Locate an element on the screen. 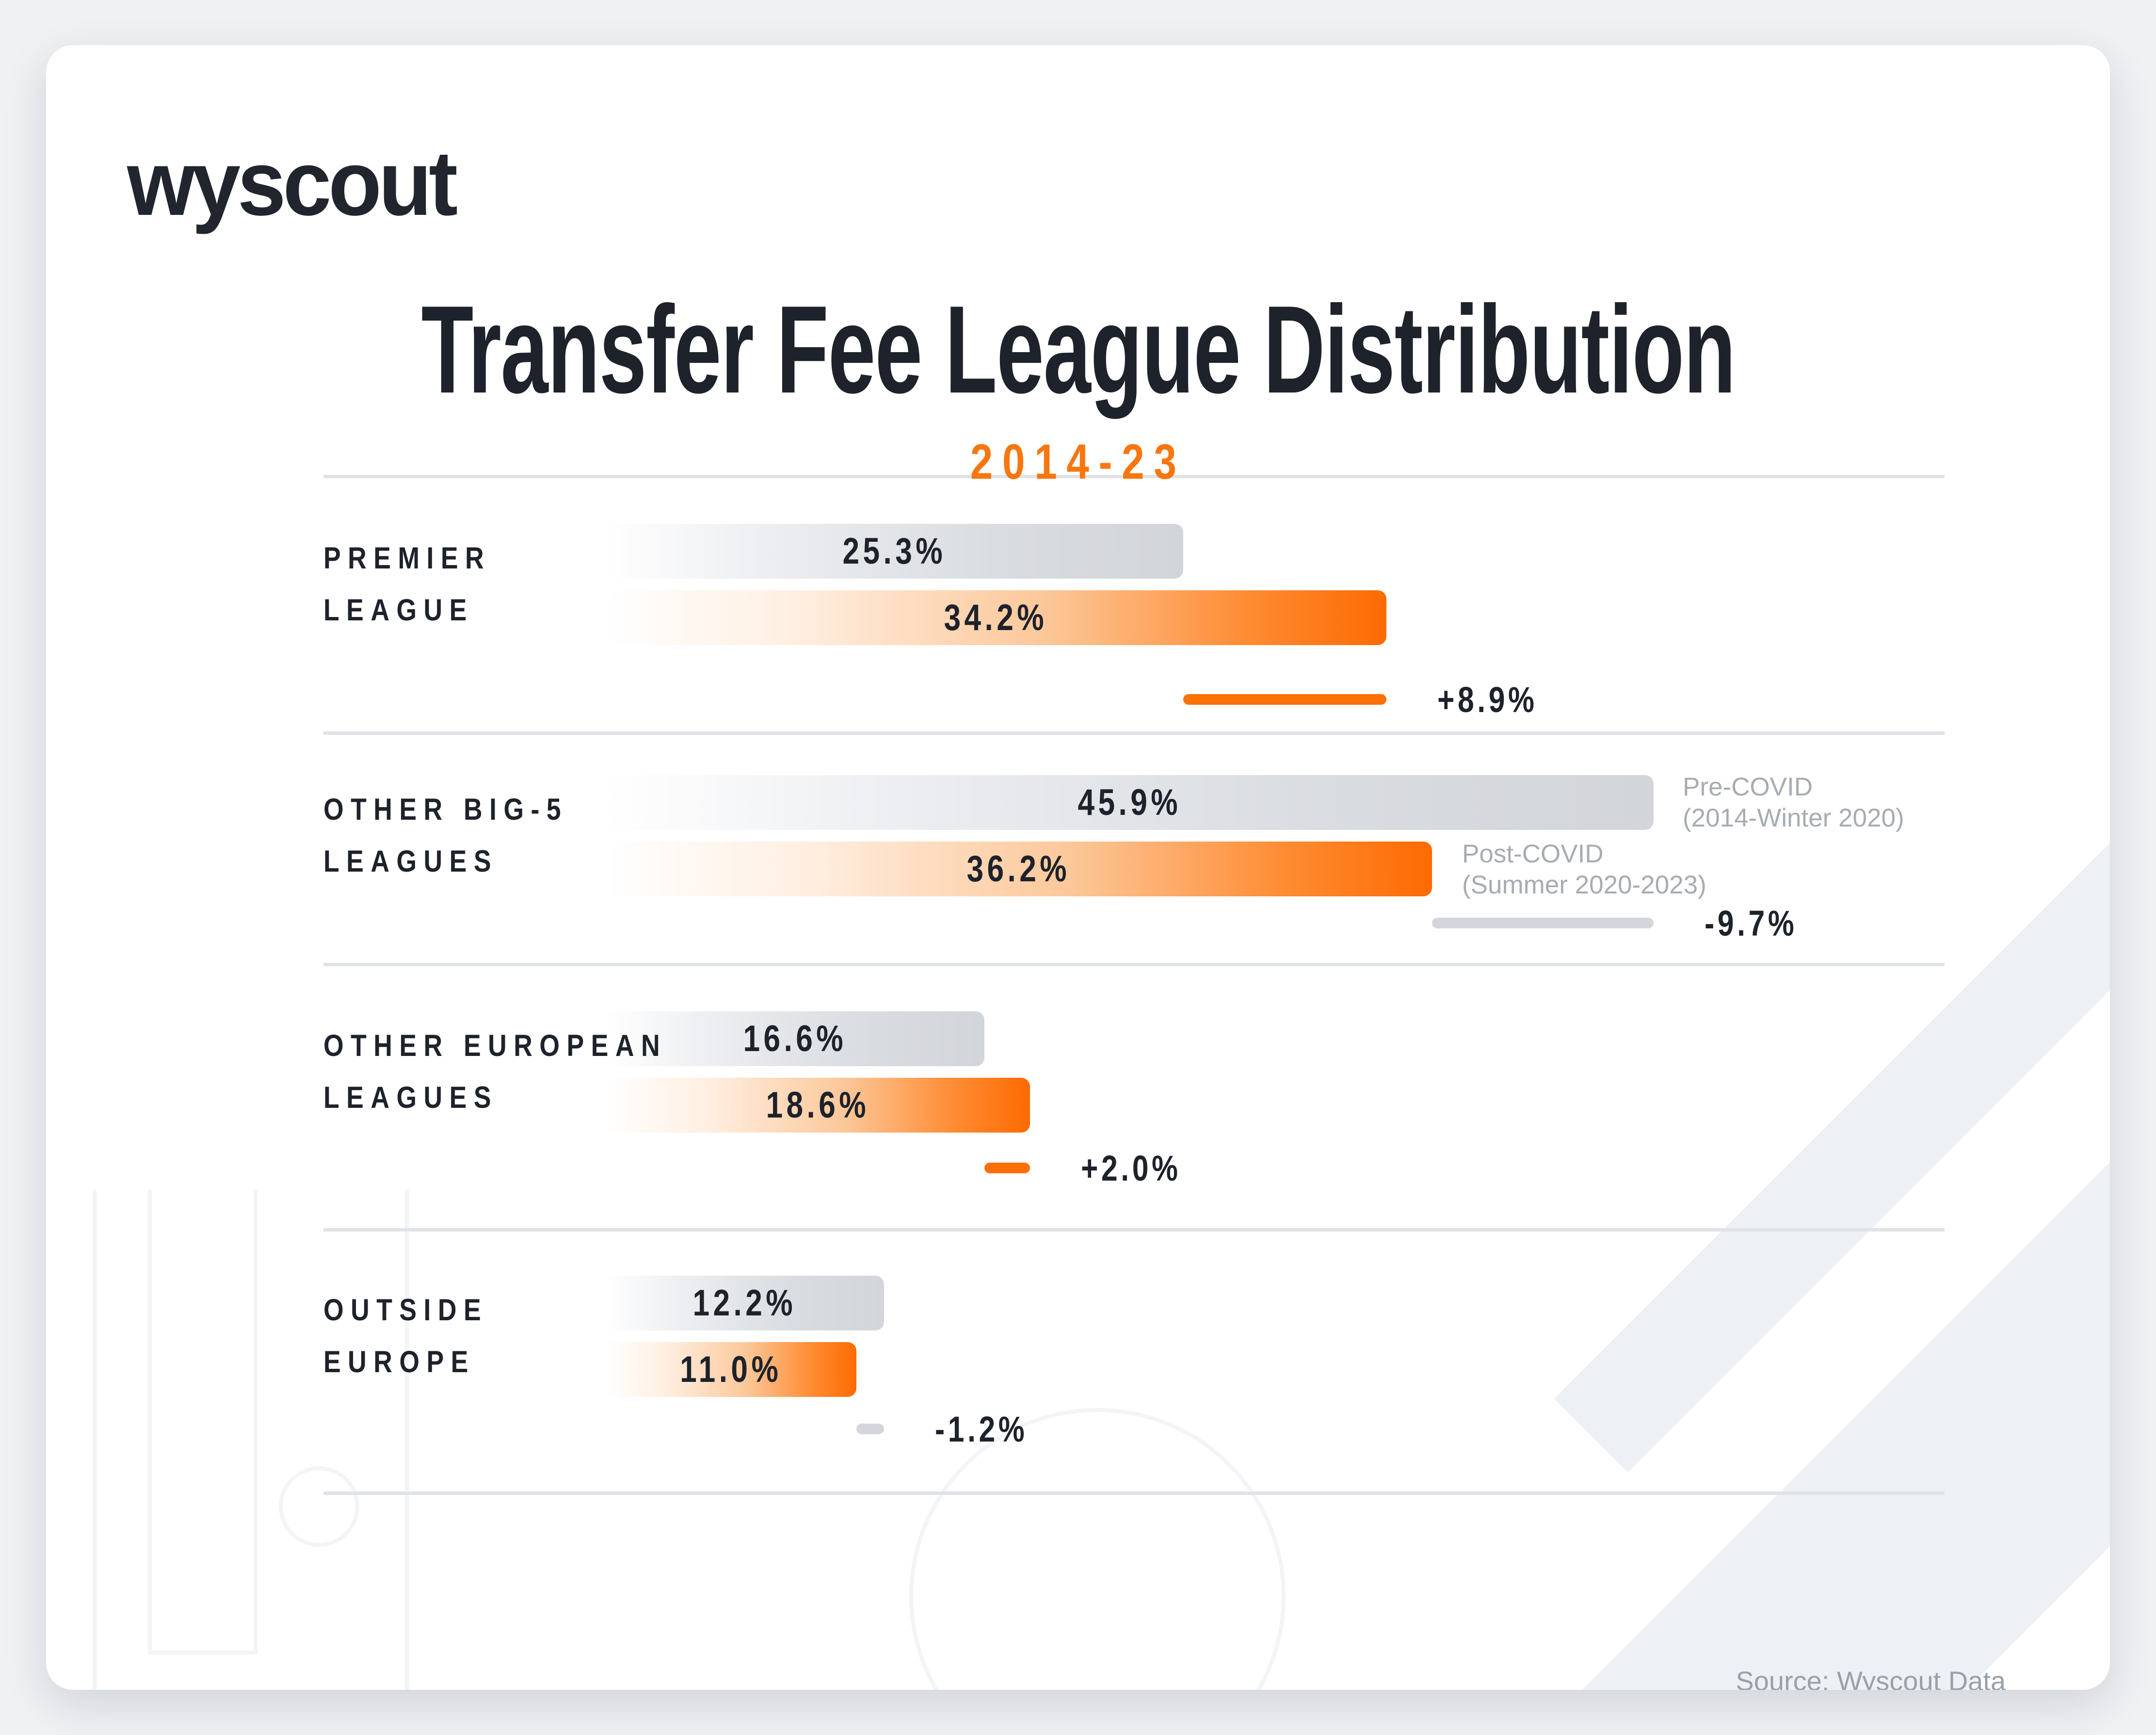 The height and width of the screenshot is (1735, 2156). source-credit: Source: Wyscout Data is located at coordinates (1871, 1678).